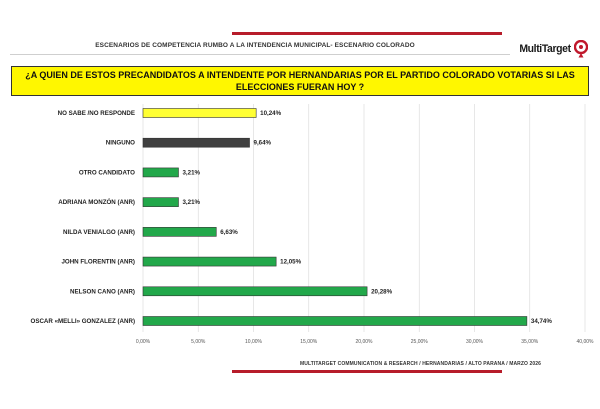 Image resolution: width=600 pixels, height=409 pixels. What do you see at coordinates (83, 321) in the screenshot?
I see `category-label: OSCAR «MELLI» GONZALEZ (ANR)` at bounding box center [83, 321].